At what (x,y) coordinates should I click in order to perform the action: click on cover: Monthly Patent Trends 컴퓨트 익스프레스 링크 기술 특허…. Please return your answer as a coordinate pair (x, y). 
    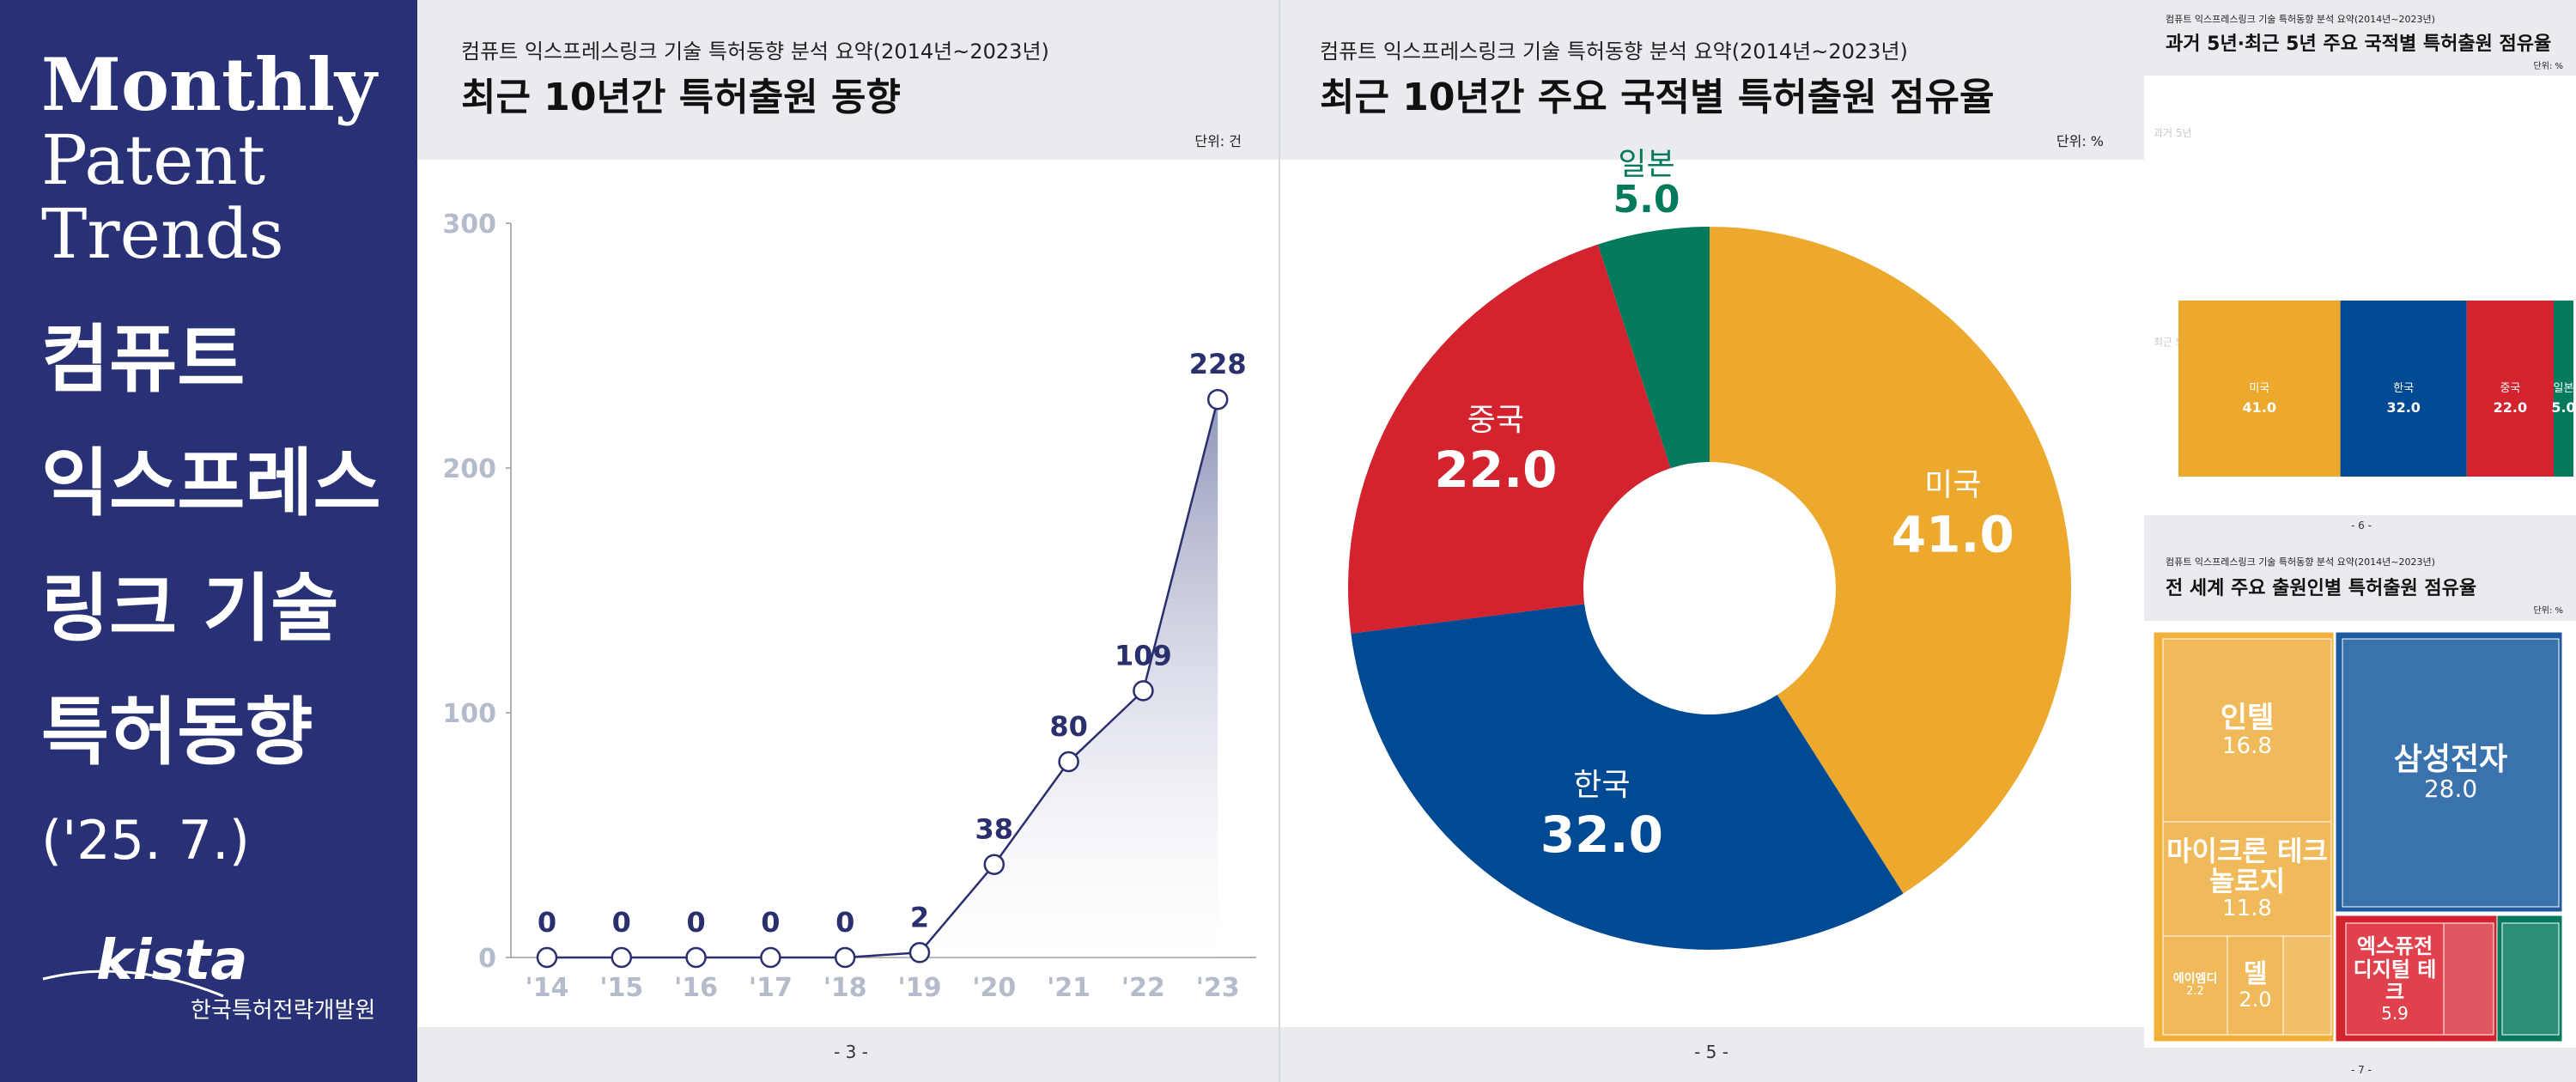
    Looking at the image, I should click on (211, 533).